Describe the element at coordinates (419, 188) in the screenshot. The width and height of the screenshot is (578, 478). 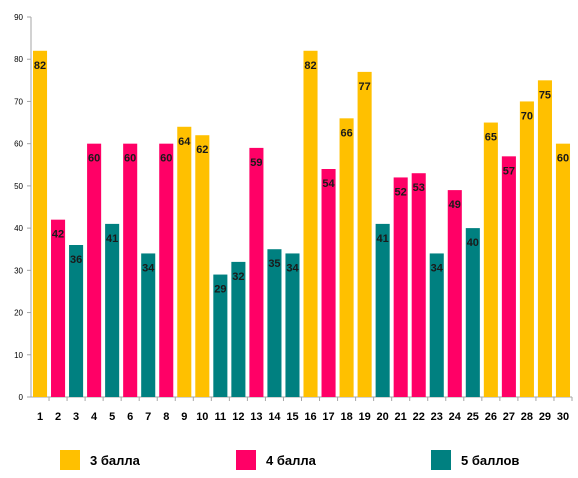
I see `data-label: 53` at that location.